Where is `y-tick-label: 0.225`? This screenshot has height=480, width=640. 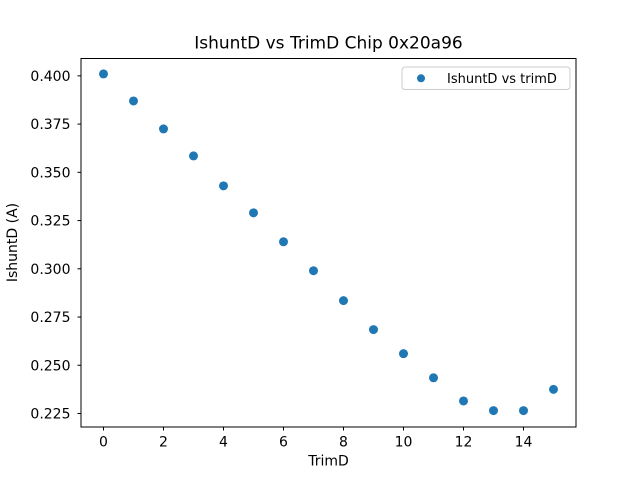
y-tick-label: 0.225 is located at coordinates (50, 414).